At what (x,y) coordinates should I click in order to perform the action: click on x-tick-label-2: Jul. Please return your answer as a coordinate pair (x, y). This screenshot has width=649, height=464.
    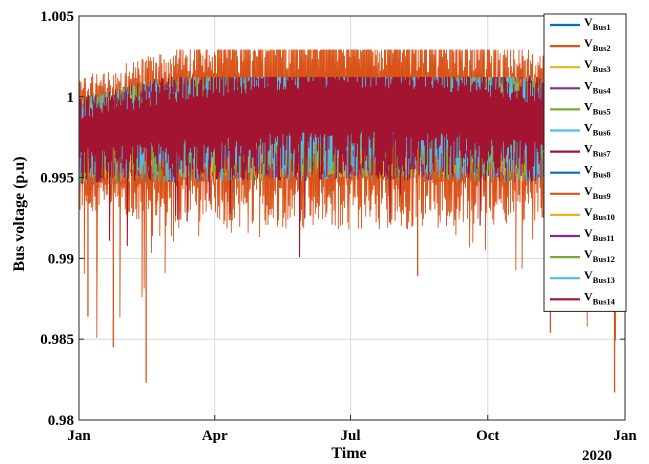
    Looking at the image, I should click on (351, 436).